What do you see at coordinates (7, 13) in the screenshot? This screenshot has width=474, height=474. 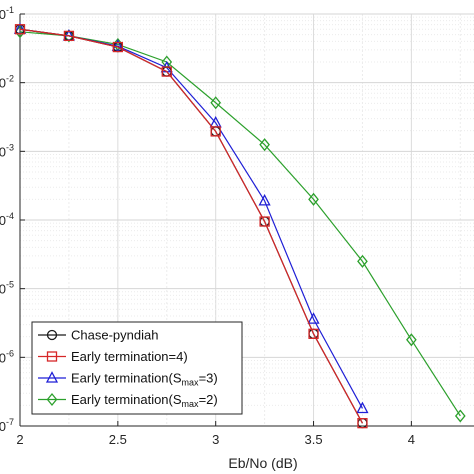 I see `y-tick-label: 0-1` at bounding box center [7, 13].